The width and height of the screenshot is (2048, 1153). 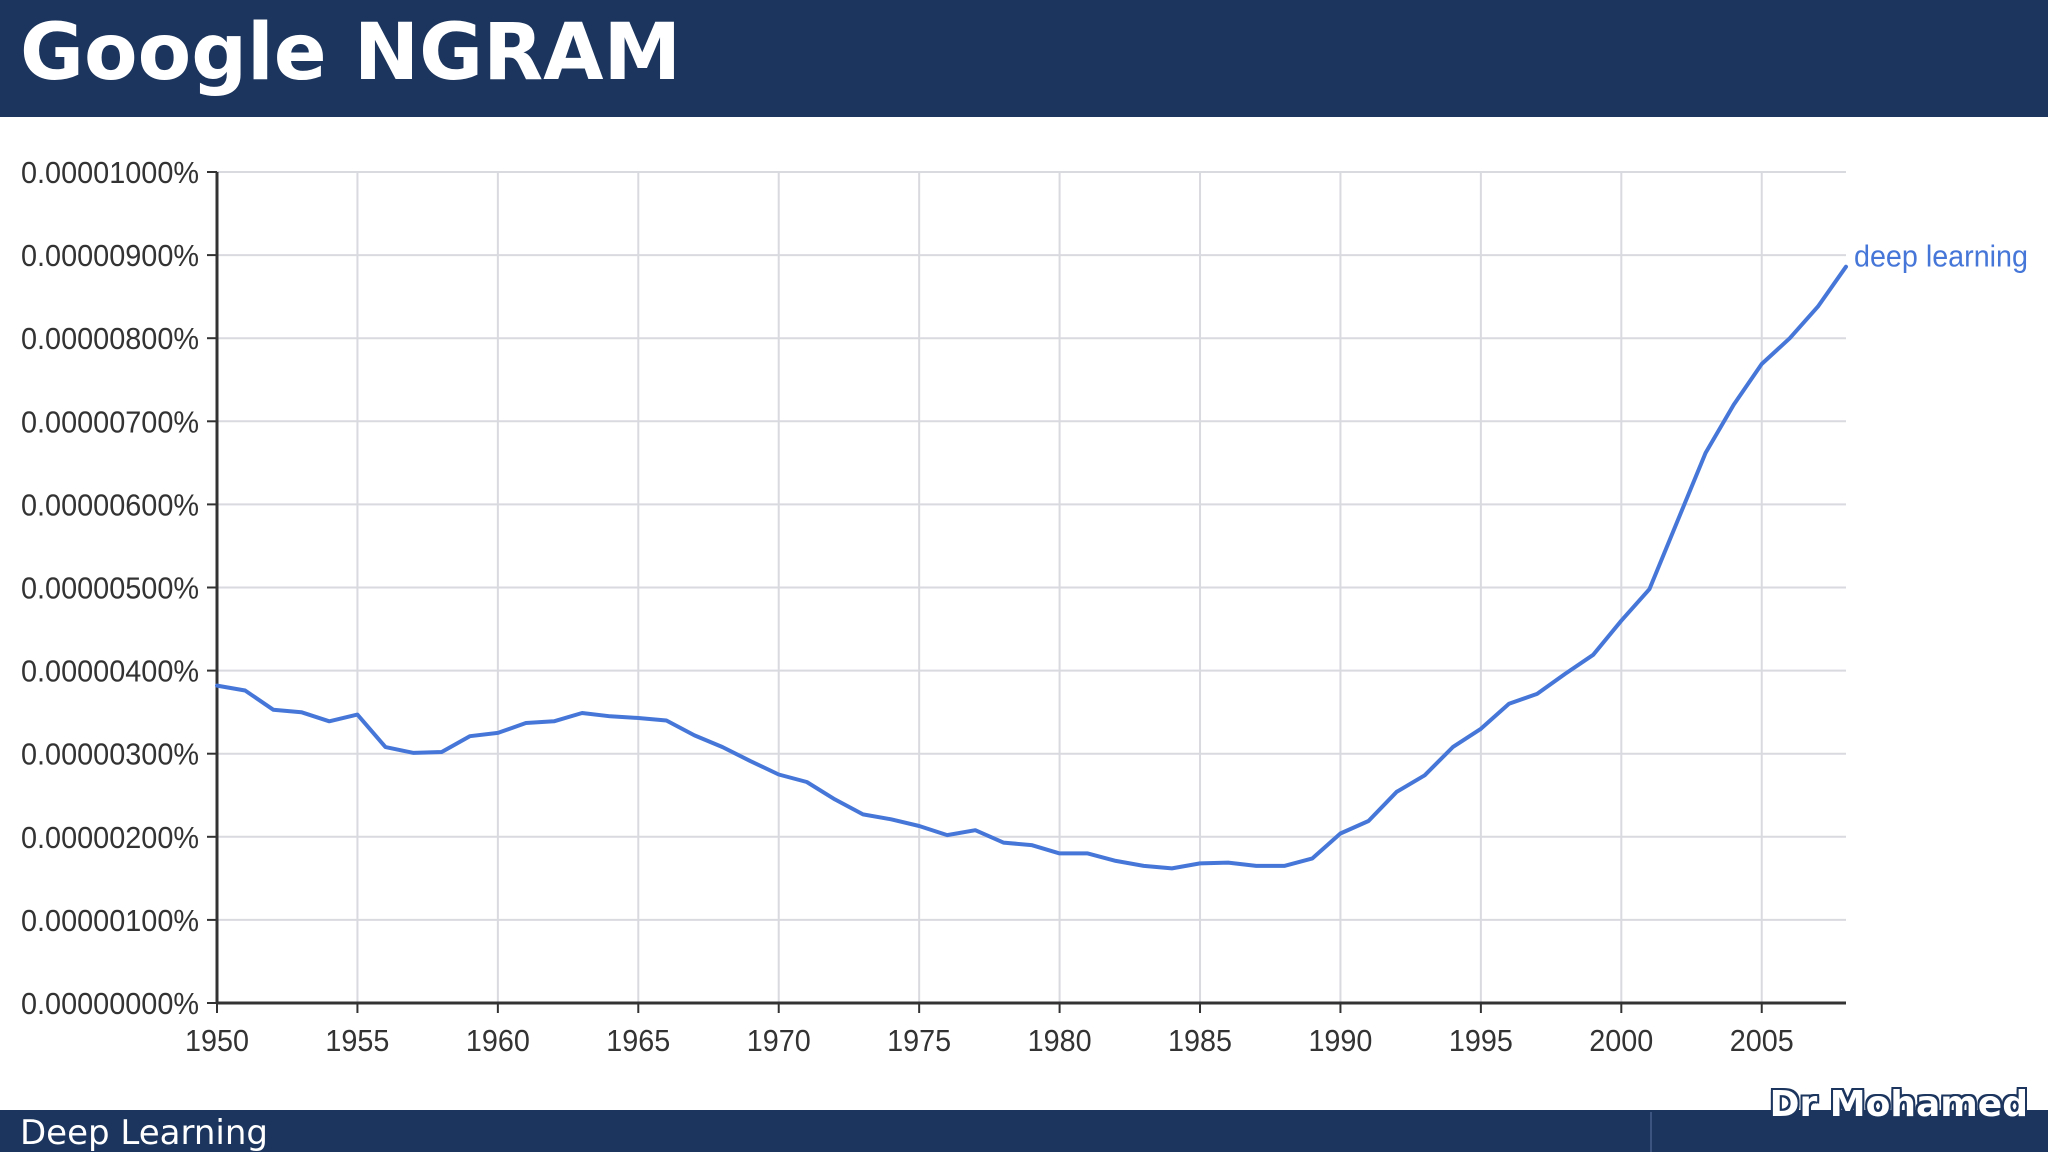 What do you see at coordinates (919, 1040) in the screenshot?
I see `x-tick-label: 1975` at bounding box center [919, 1040].